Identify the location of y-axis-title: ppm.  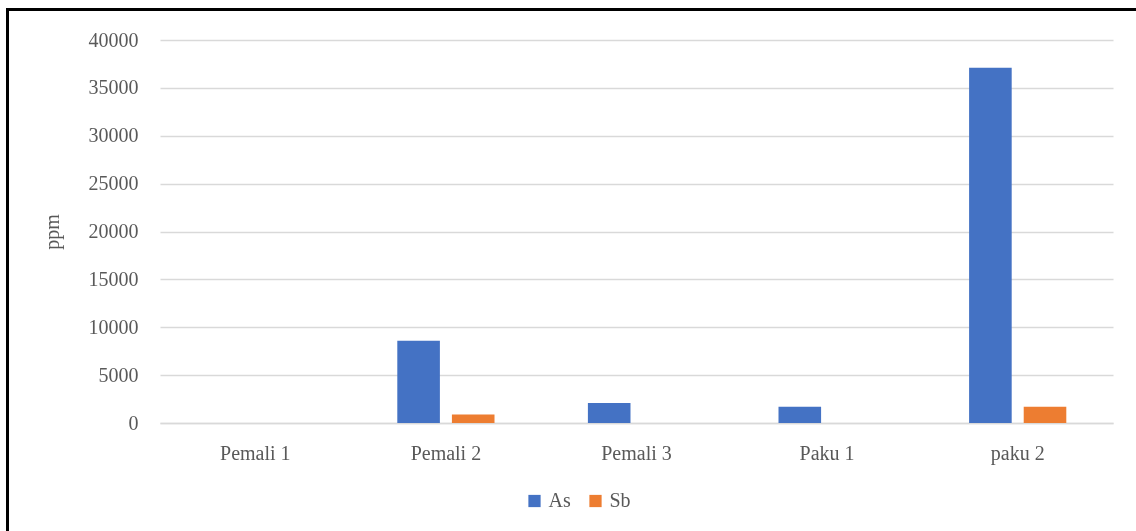
(52, 231).